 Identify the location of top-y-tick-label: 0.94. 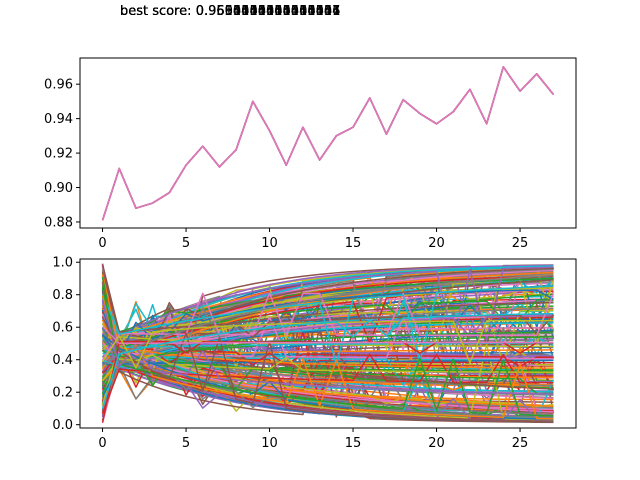
(58, 119).